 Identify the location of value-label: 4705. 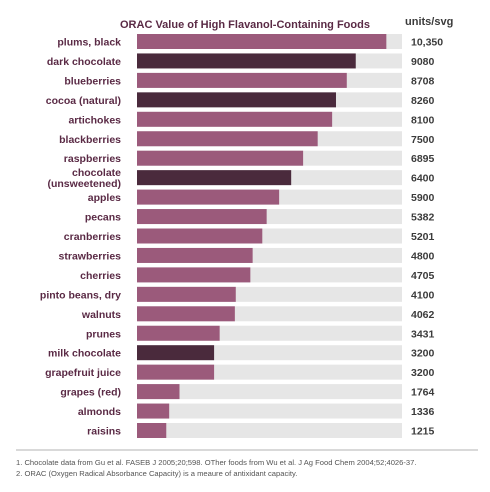
(423, 276).